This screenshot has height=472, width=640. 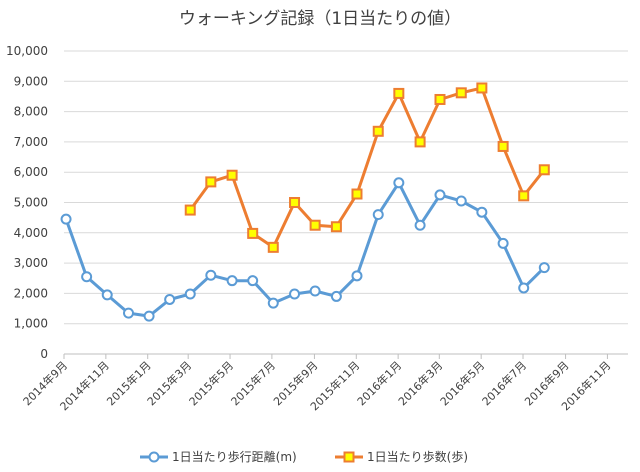 What do you see at coordinates (31, 324) in the screenshot?
I see `y-tick-label: 1,000` at bounding box center [31, 324].